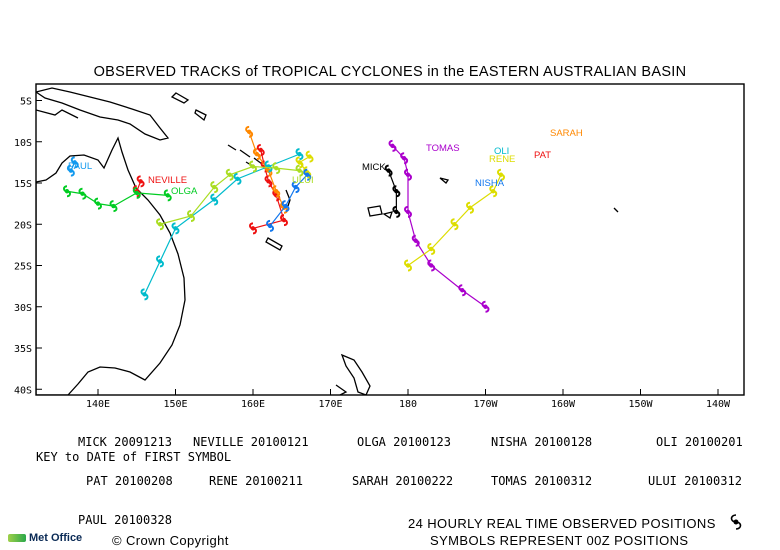 Image resolution: width=780 pixels, height=550 pixels. Describe the element at coordinates (403, 481) in the screenshot. I see `key-sarah: SARAH 20100222` at that location.